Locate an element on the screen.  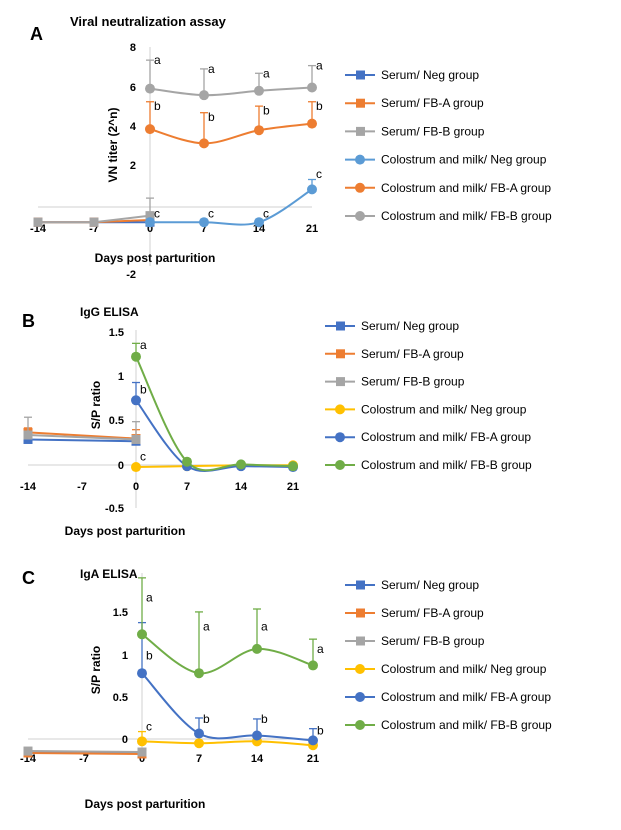
x-axis-label: Days post parturition is located at coordinates (155, 258).